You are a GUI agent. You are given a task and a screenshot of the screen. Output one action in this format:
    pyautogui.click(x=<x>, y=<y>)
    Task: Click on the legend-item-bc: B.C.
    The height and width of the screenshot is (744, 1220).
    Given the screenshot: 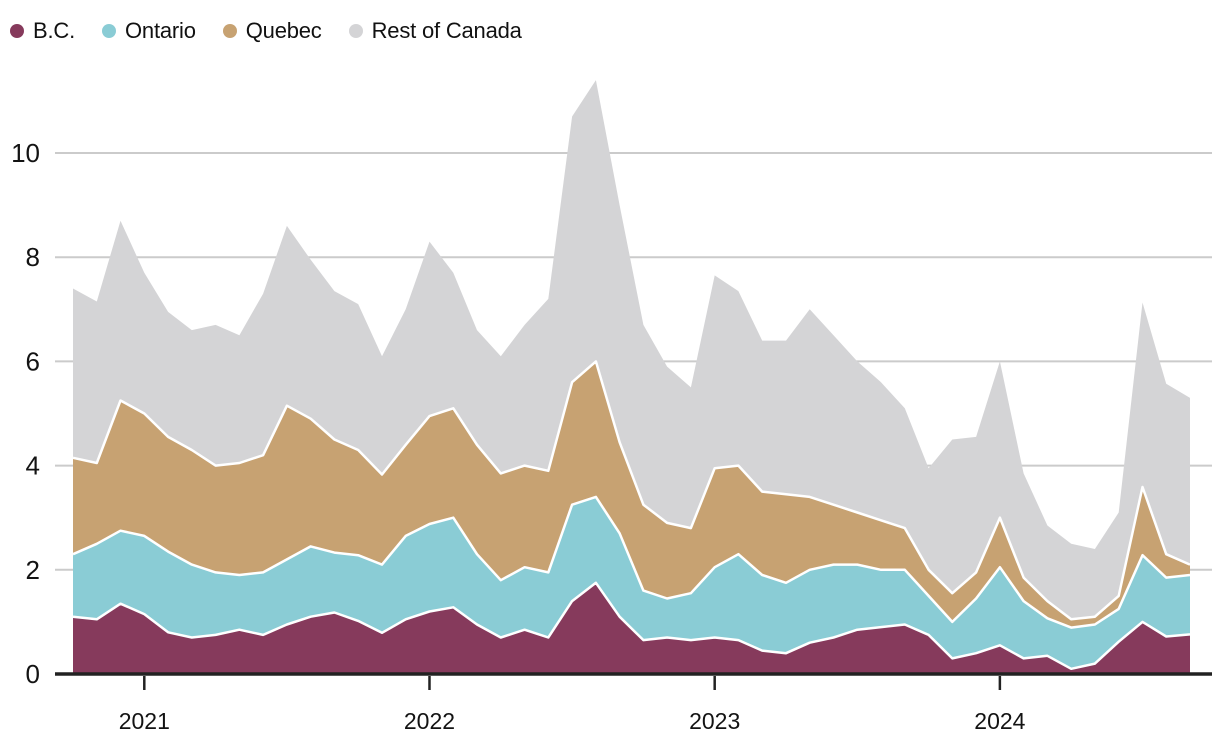 What is the action you would take?
    pyautogui.click(x=42, y=31)
    